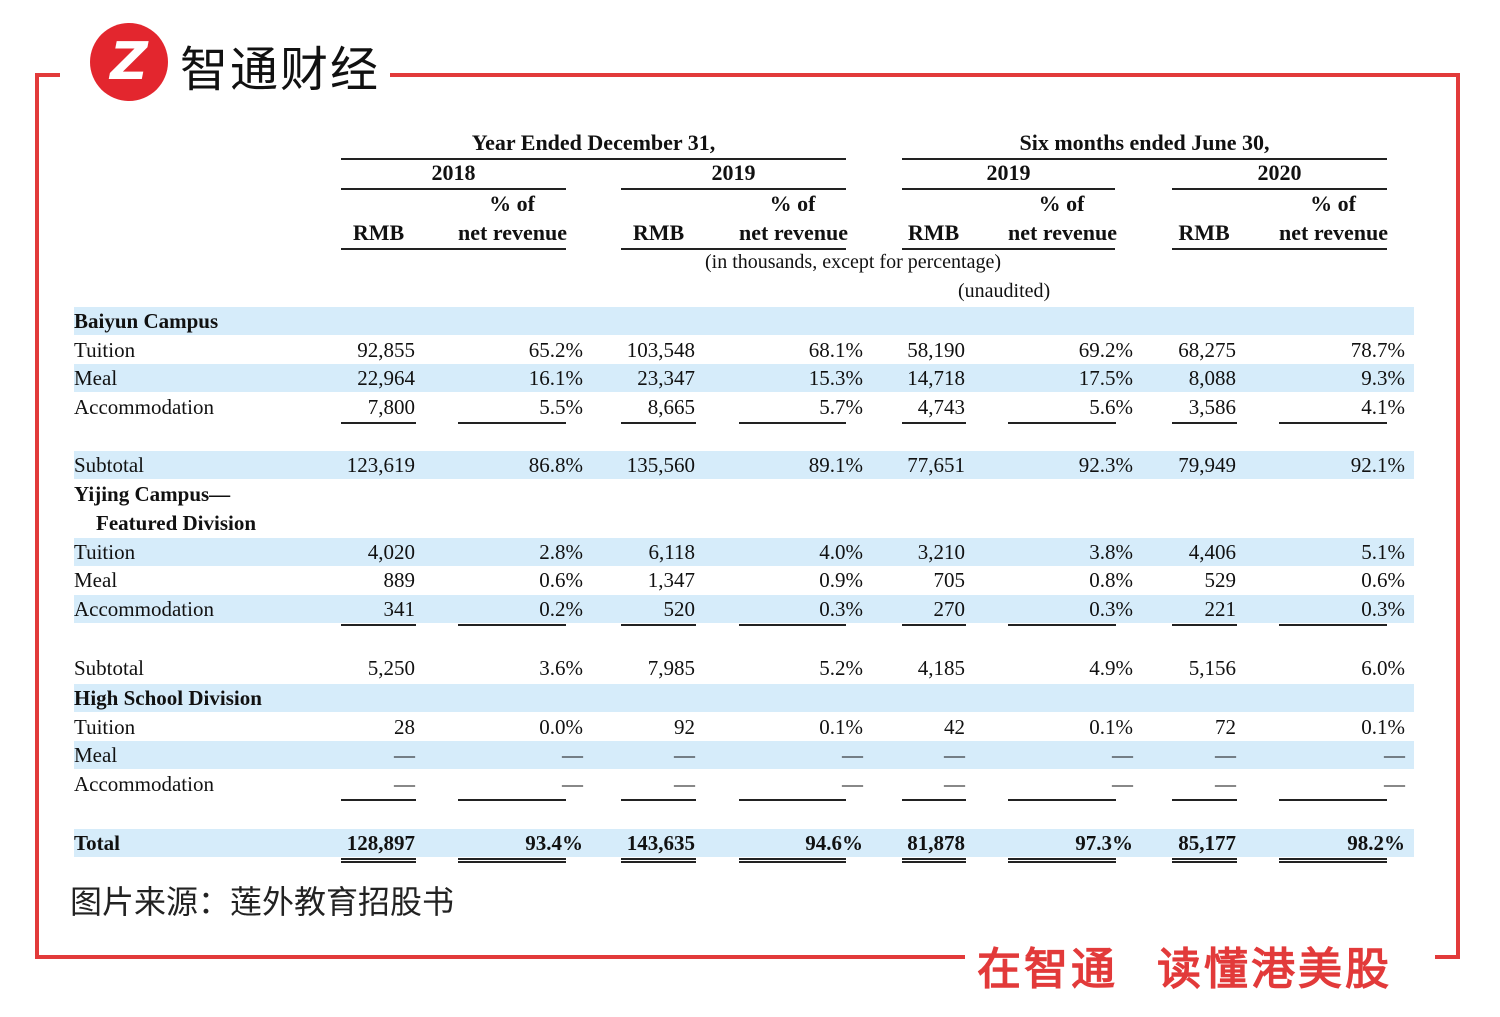 The image size is (1500, 1017). What do you see at coordinates (684, 727) in the screenshot?
I see `rmb-cell: 92` at bounding box center [684, 727].